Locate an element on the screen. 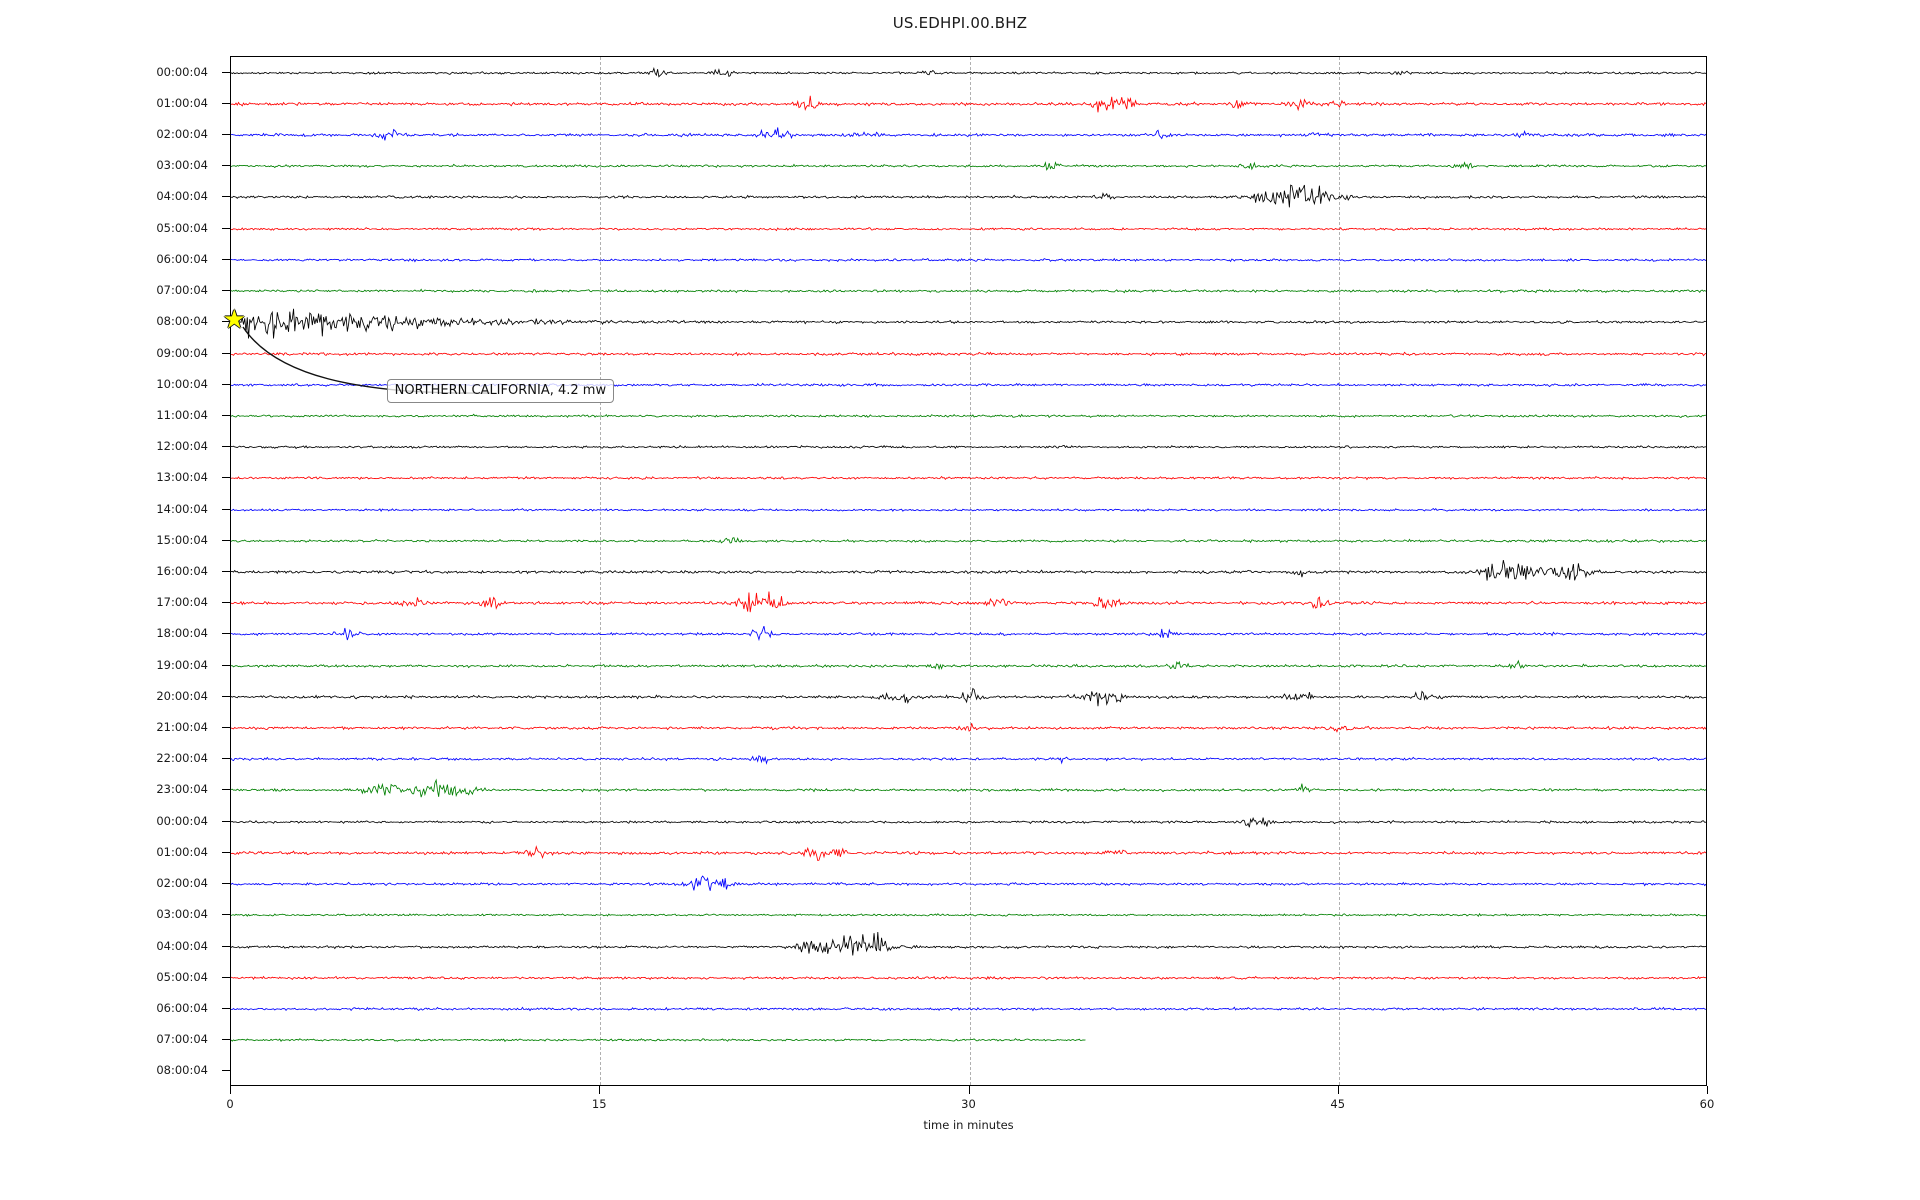 The height and width of the screenshot is (1200, 1920). y-tick-label: 20:00:04 is located at coordinates (182, 695).